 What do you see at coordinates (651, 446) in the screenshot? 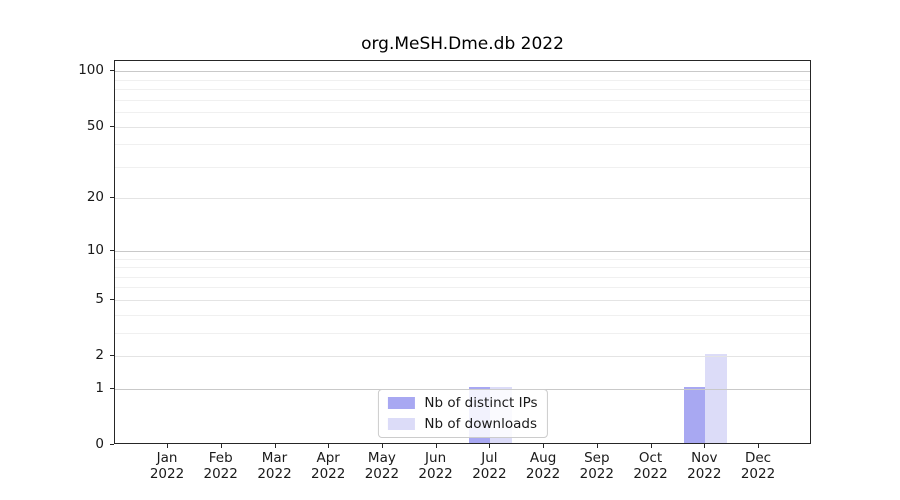
I see `x-tick-oct` at bounding box center [651, 446].